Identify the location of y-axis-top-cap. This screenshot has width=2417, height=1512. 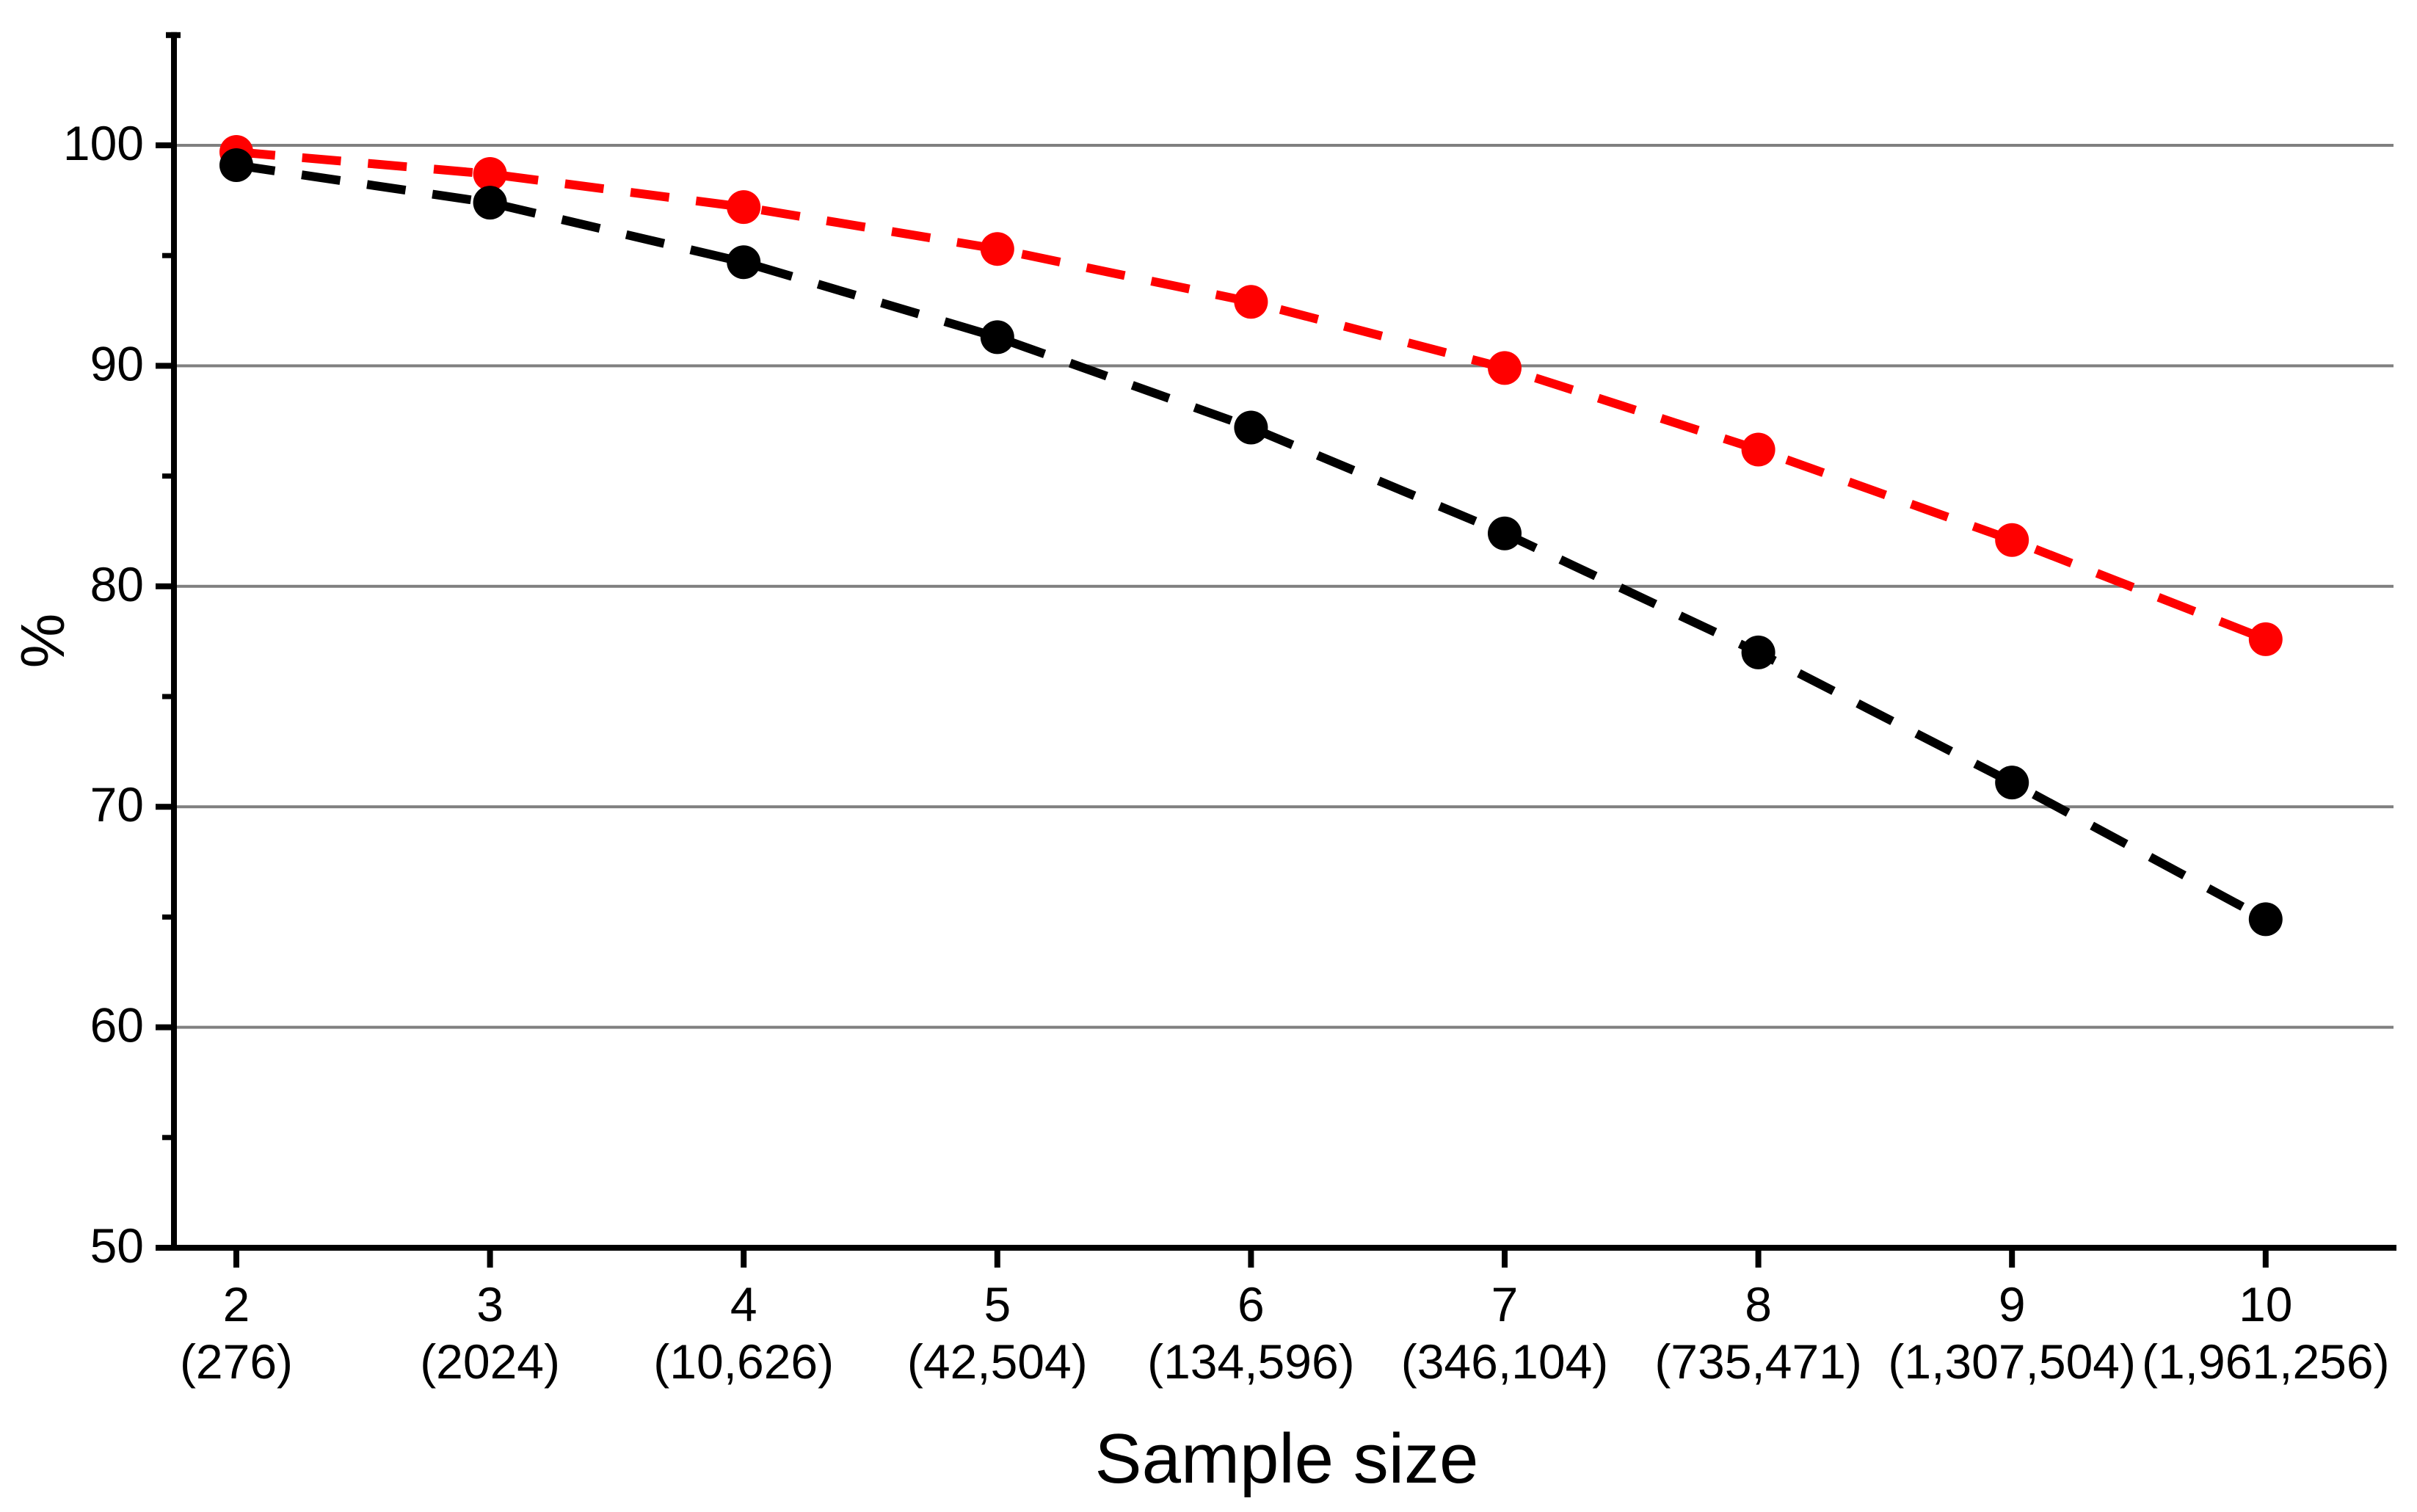
(173, 35).